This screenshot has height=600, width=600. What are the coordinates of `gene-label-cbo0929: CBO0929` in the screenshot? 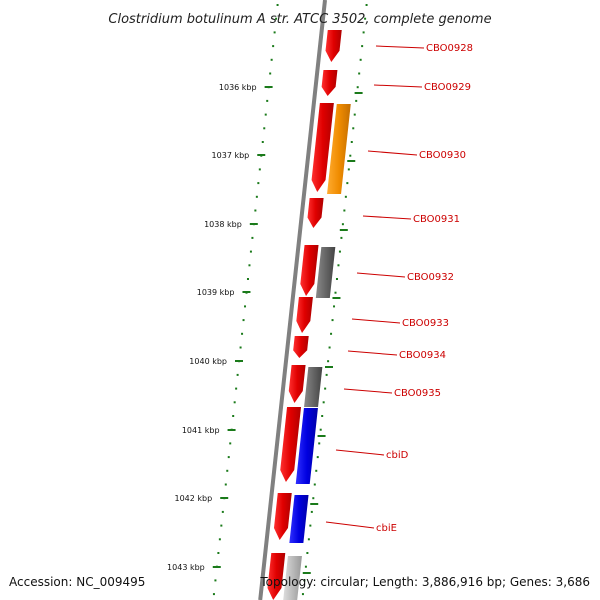 It's located at (447, 87).